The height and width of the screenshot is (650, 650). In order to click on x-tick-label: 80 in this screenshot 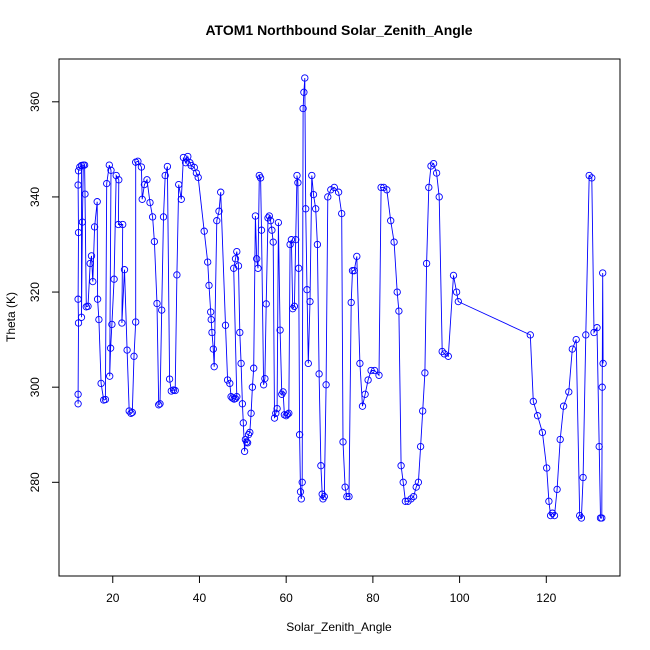, I will do `click(373, 598)`.